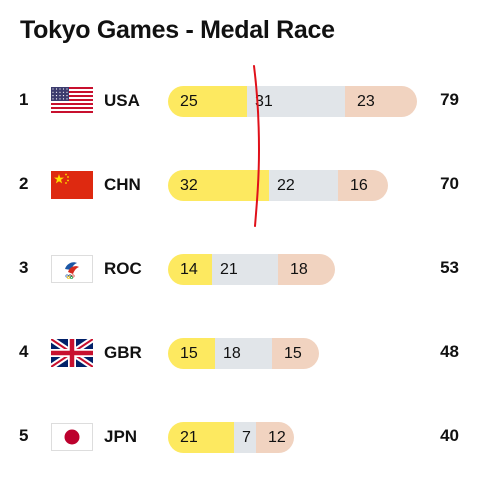 The height and width of the screenshot is (494, 499). I want to click on silver-segment: 22, so click(303, 185).